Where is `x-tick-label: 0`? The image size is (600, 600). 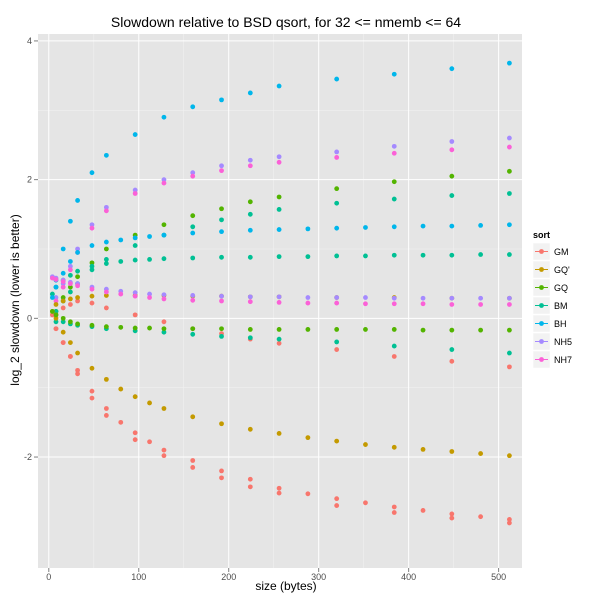
x-tick-label: 0 is located at coordinates (48, 577).